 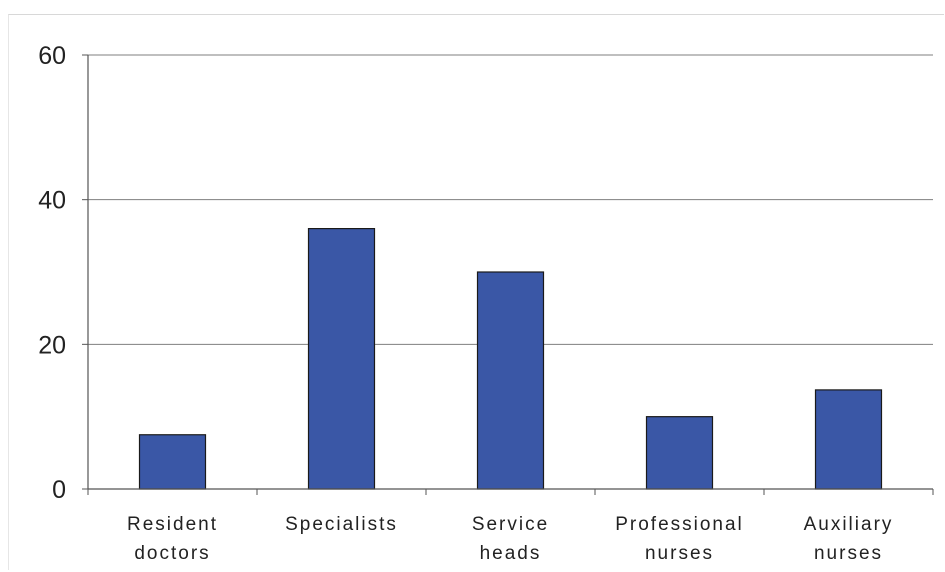 What do you see at coordinates (172, 524) in the screenshot?
I see `x-tick-label: Resident` at bounding box center [172, 524].